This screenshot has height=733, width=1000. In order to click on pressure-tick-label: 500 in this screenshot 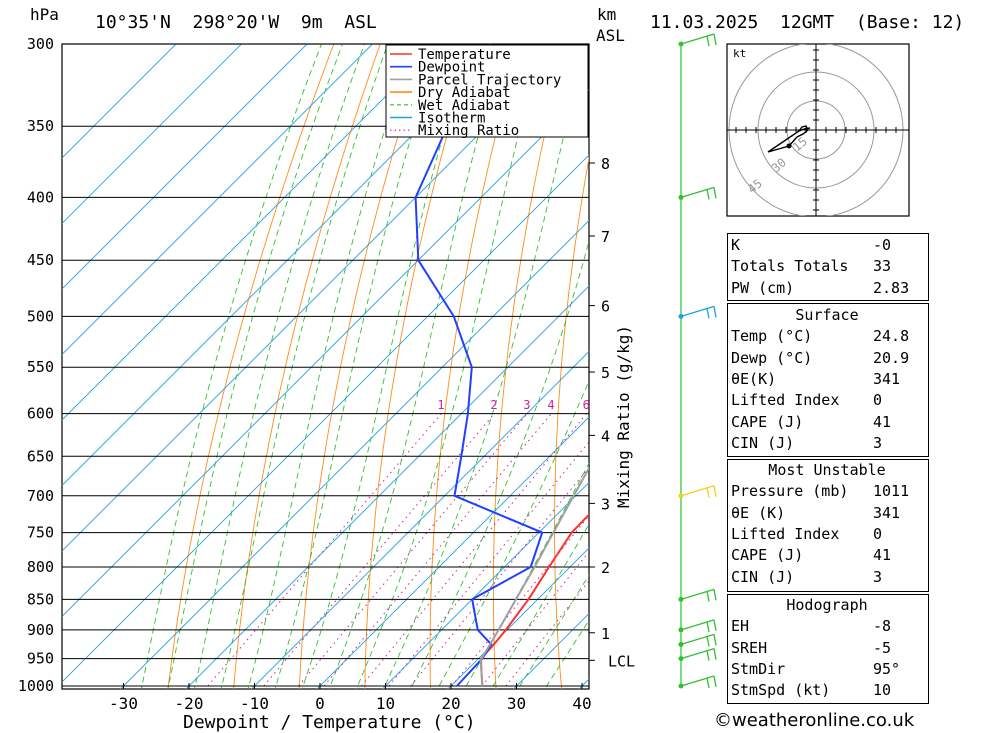, I will do `click(40, 316)`.